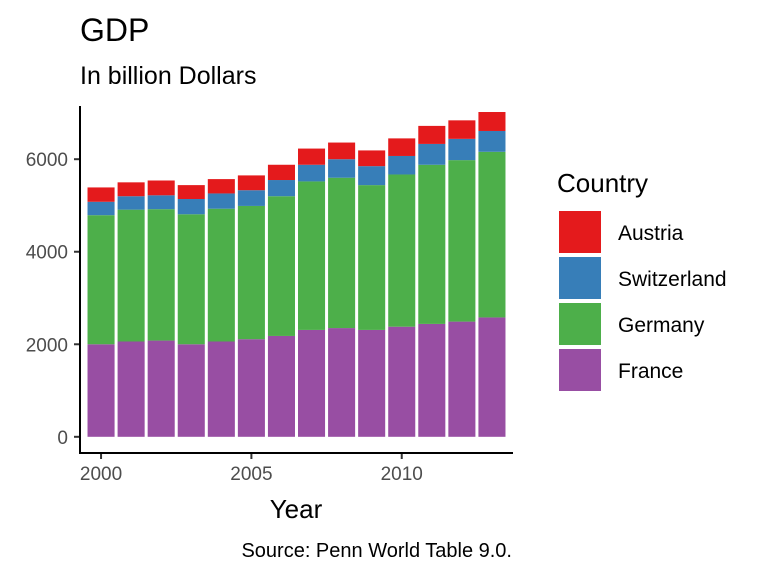 Image resolution: width=768 pixels, height=581 pixels. I want to click on bar-germany-2007, so click(312, 255).